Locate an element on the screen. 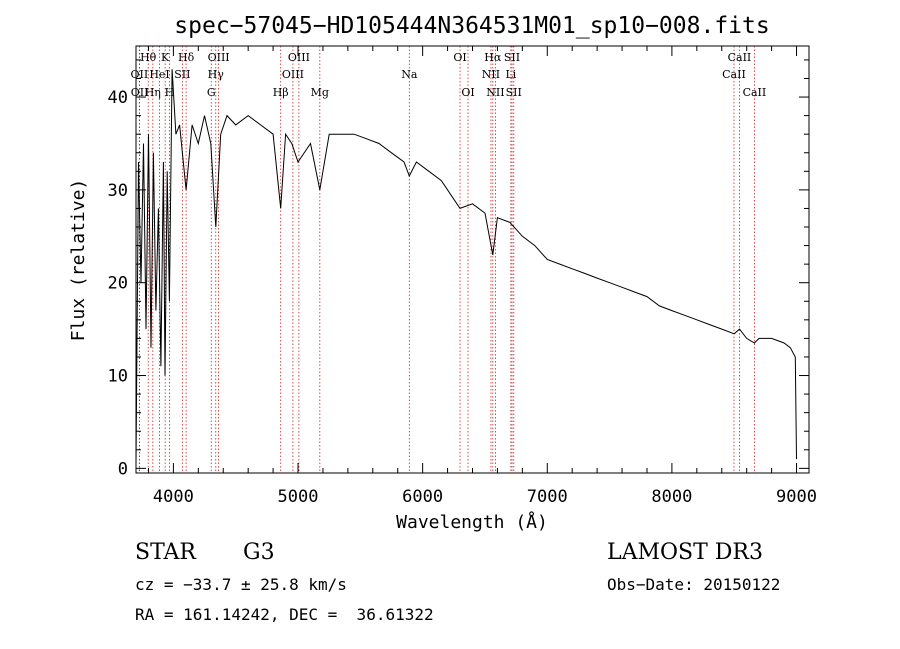 The image size is (900, 649). line-label: Hβ is located at coordinates (281, 92).